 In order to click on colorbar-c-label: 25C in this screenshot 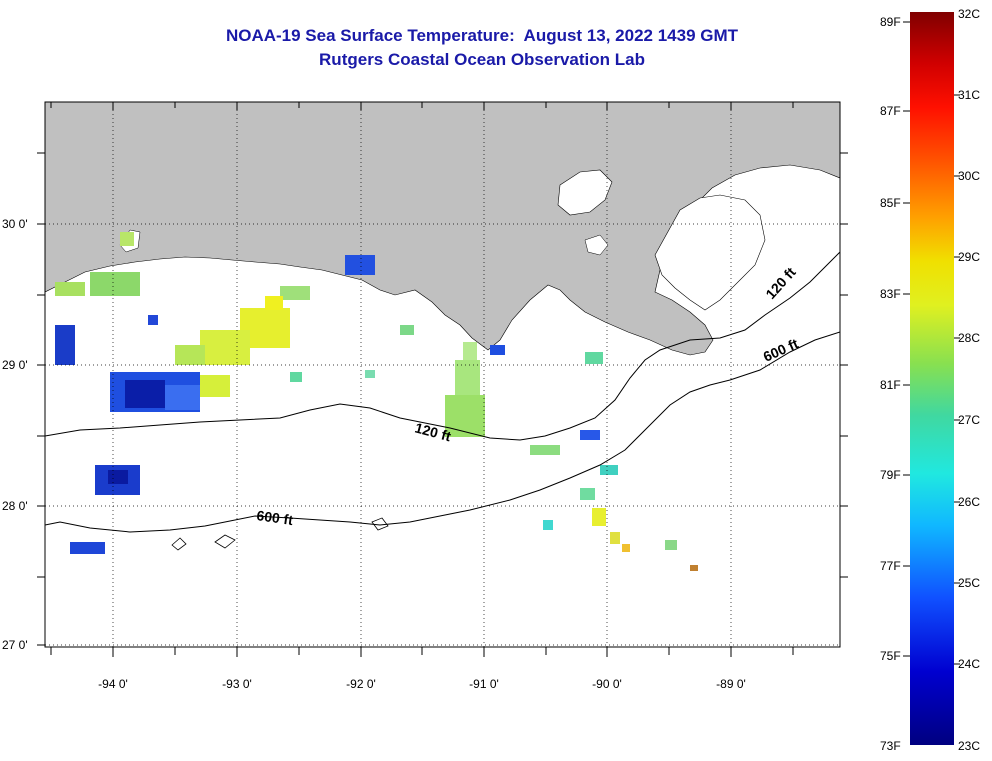, I will do `click(969, 583)`.